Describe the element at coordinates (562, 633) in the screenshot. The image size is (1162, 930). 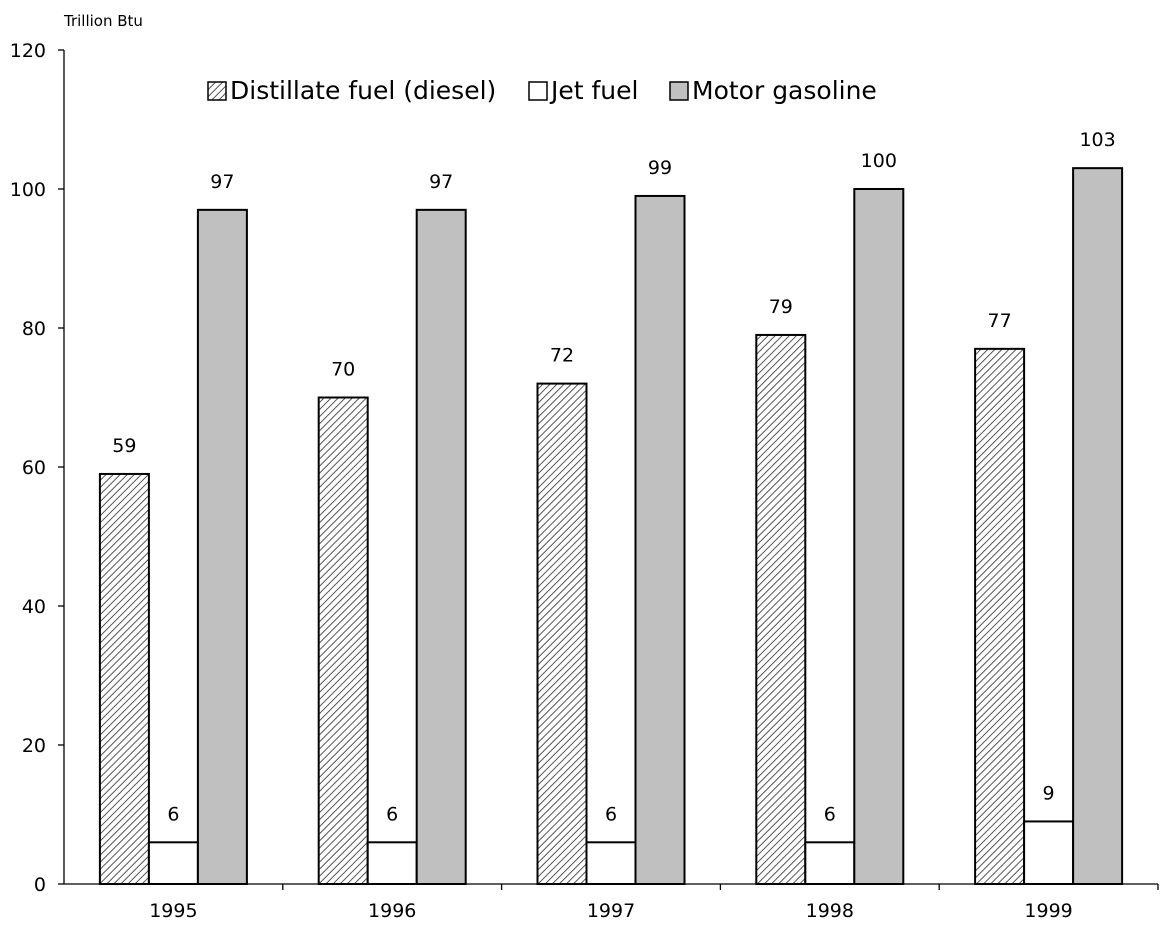
I see `bar-distillate-1997` at that location.